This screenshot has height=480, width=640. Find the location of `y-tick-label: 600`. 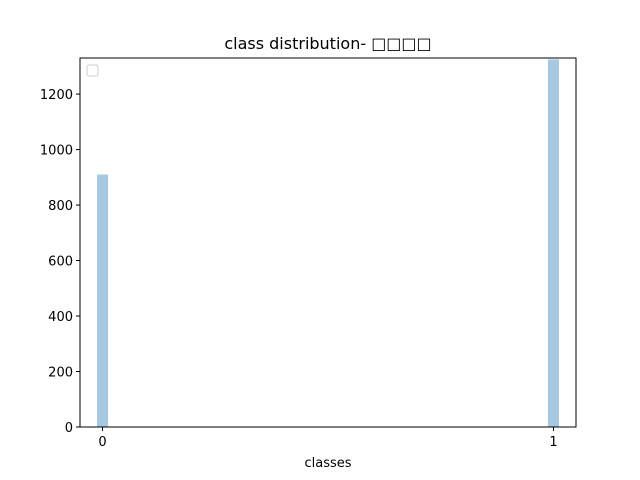

y-tick-label: 600 is located at coordinates (60, 262).